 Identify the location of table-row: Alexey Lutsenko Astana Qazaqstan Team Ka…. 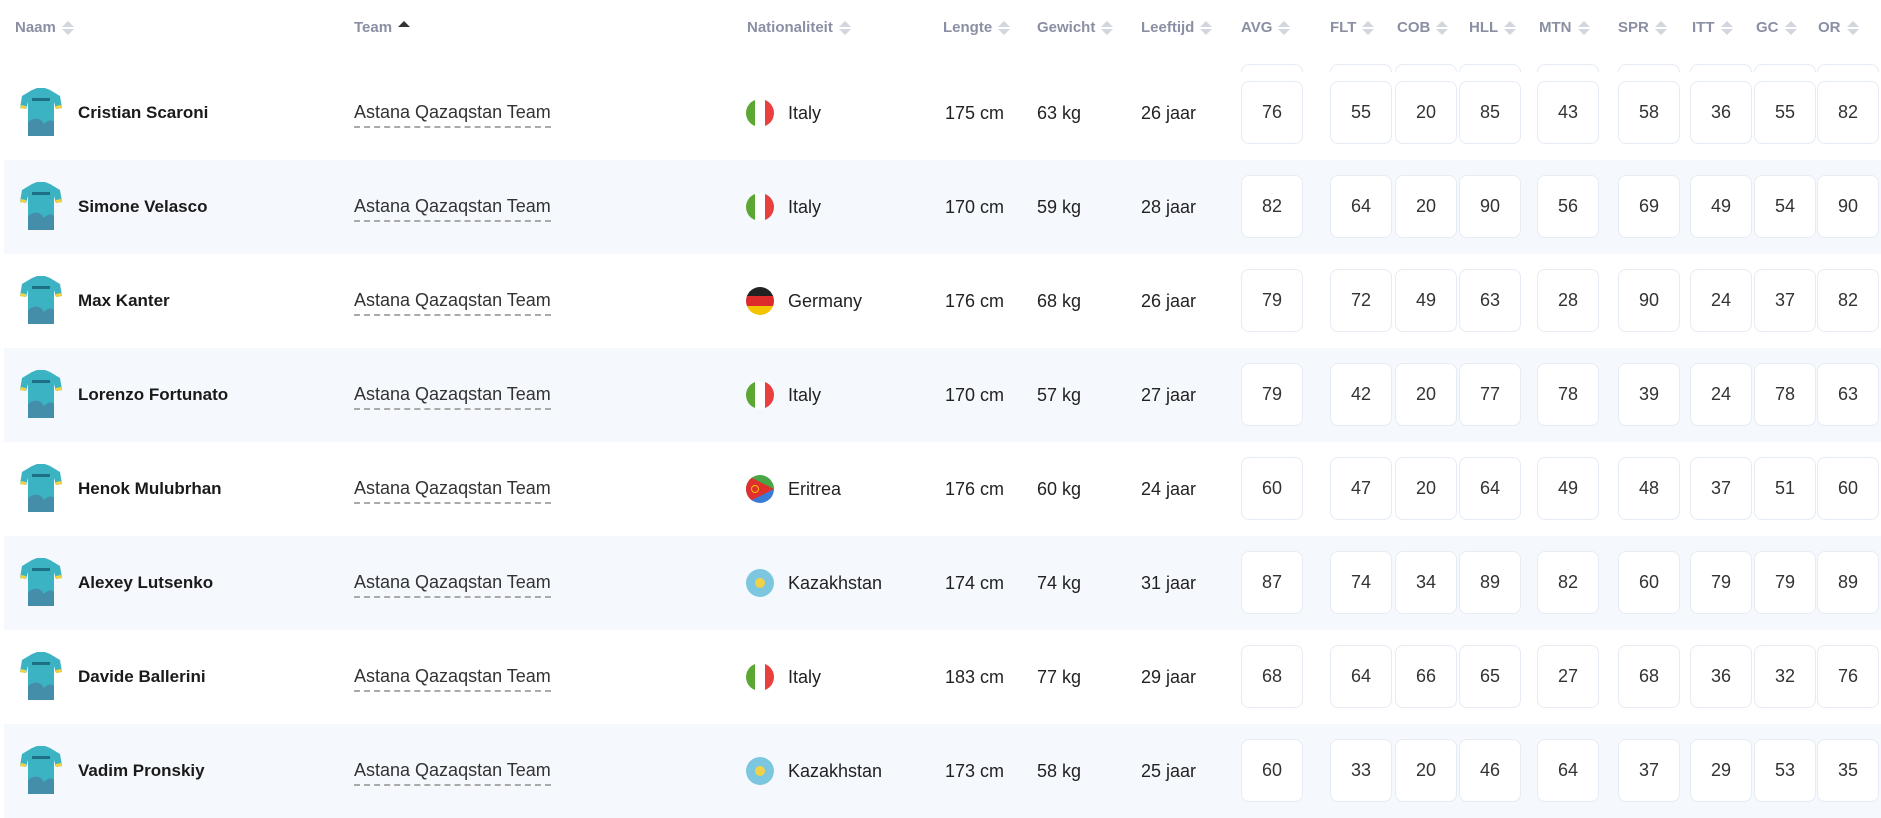
(942, 583).